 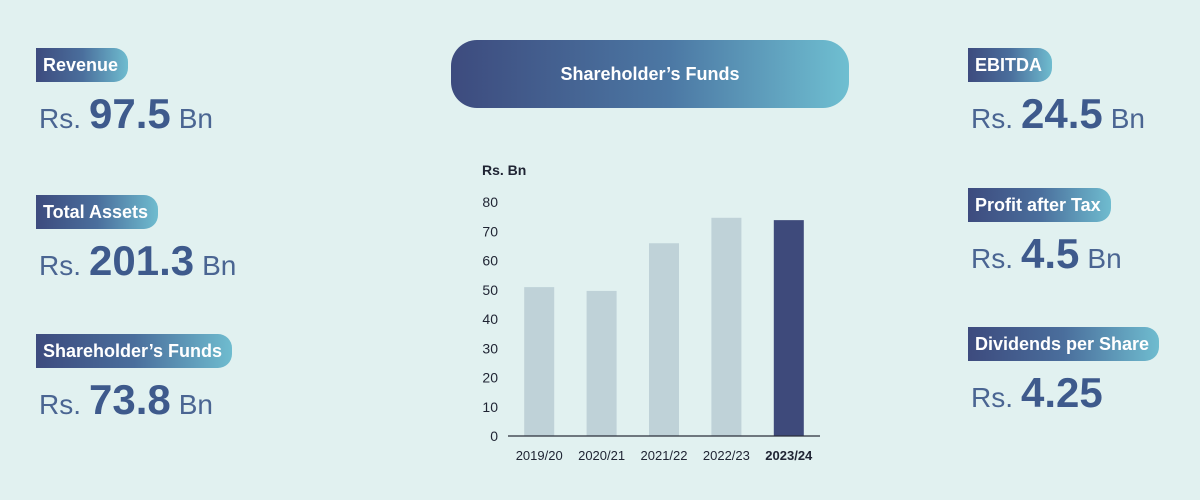 I want to click on metric-number: 201.3, so click(x=142, y=260).